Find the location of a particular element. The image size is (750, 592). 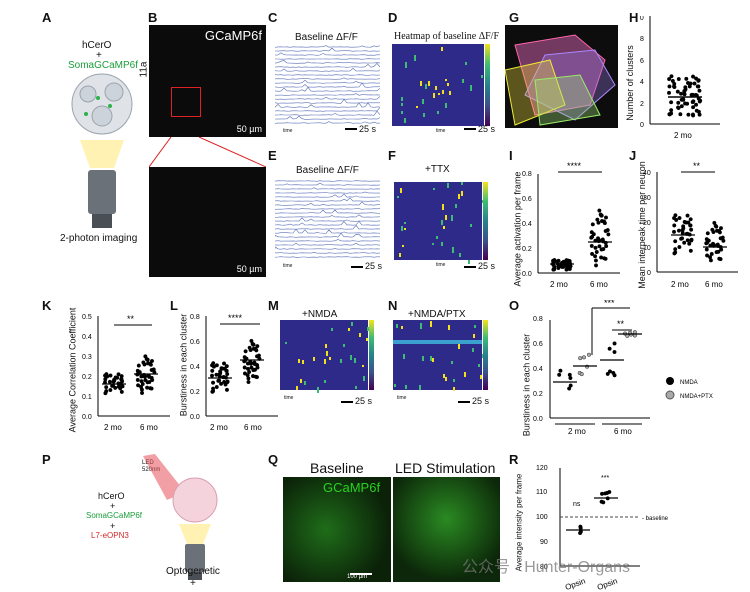

svg-text: 0.0 is located at coordinates (87, 417).